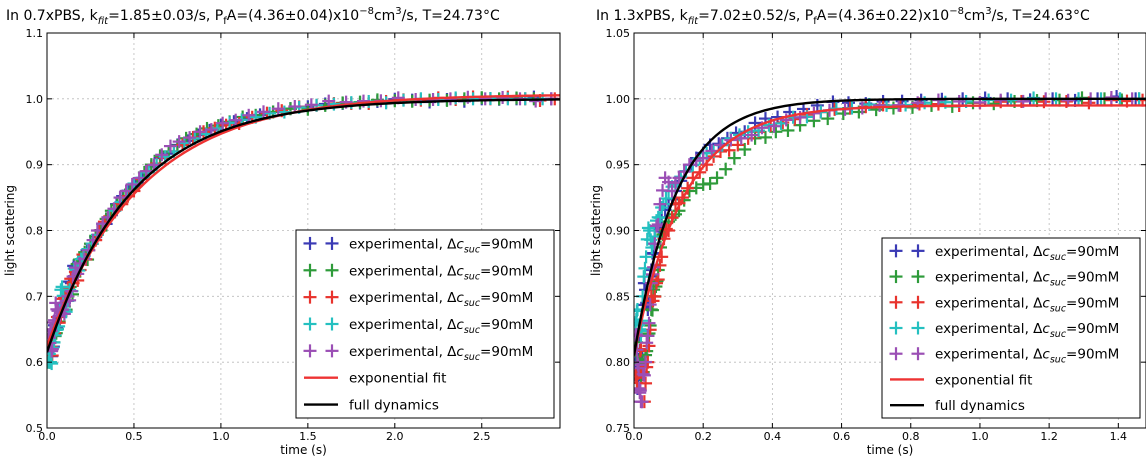  What do you see at coordinates (596, 230) in the screenshot?
I see `y-axis-label: light scattering` at bounding box center [596, 230].